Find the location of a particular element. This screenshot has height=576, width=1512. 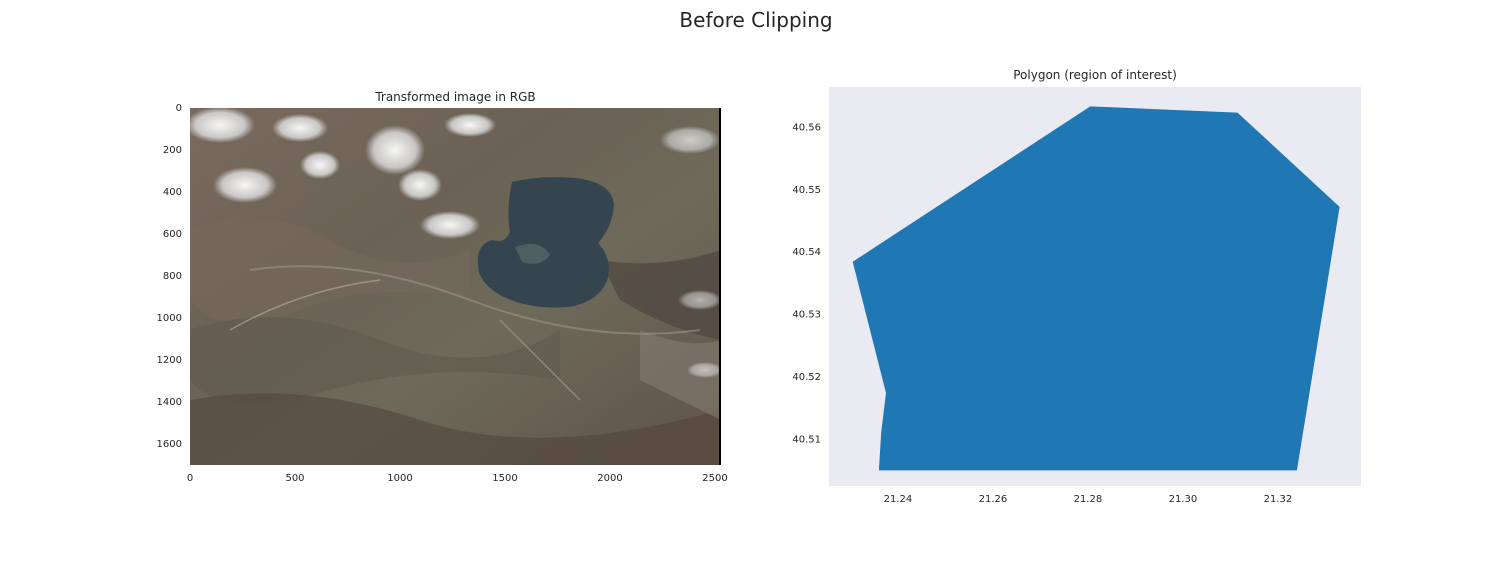

y-tick-label: 40.53 is located at coordinates (806, 315).